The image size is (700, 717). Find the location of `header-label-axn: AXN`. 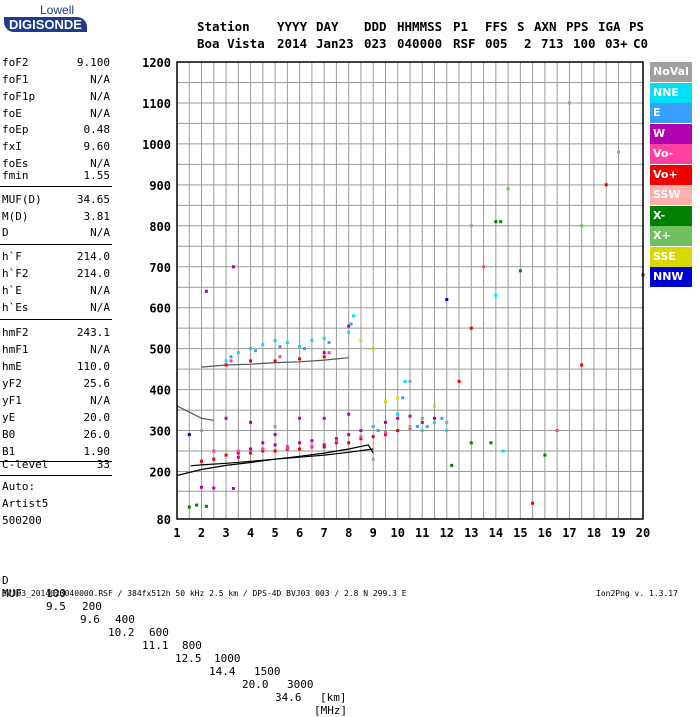

header-label-axn: AXN is located at coordinates (545, 26).